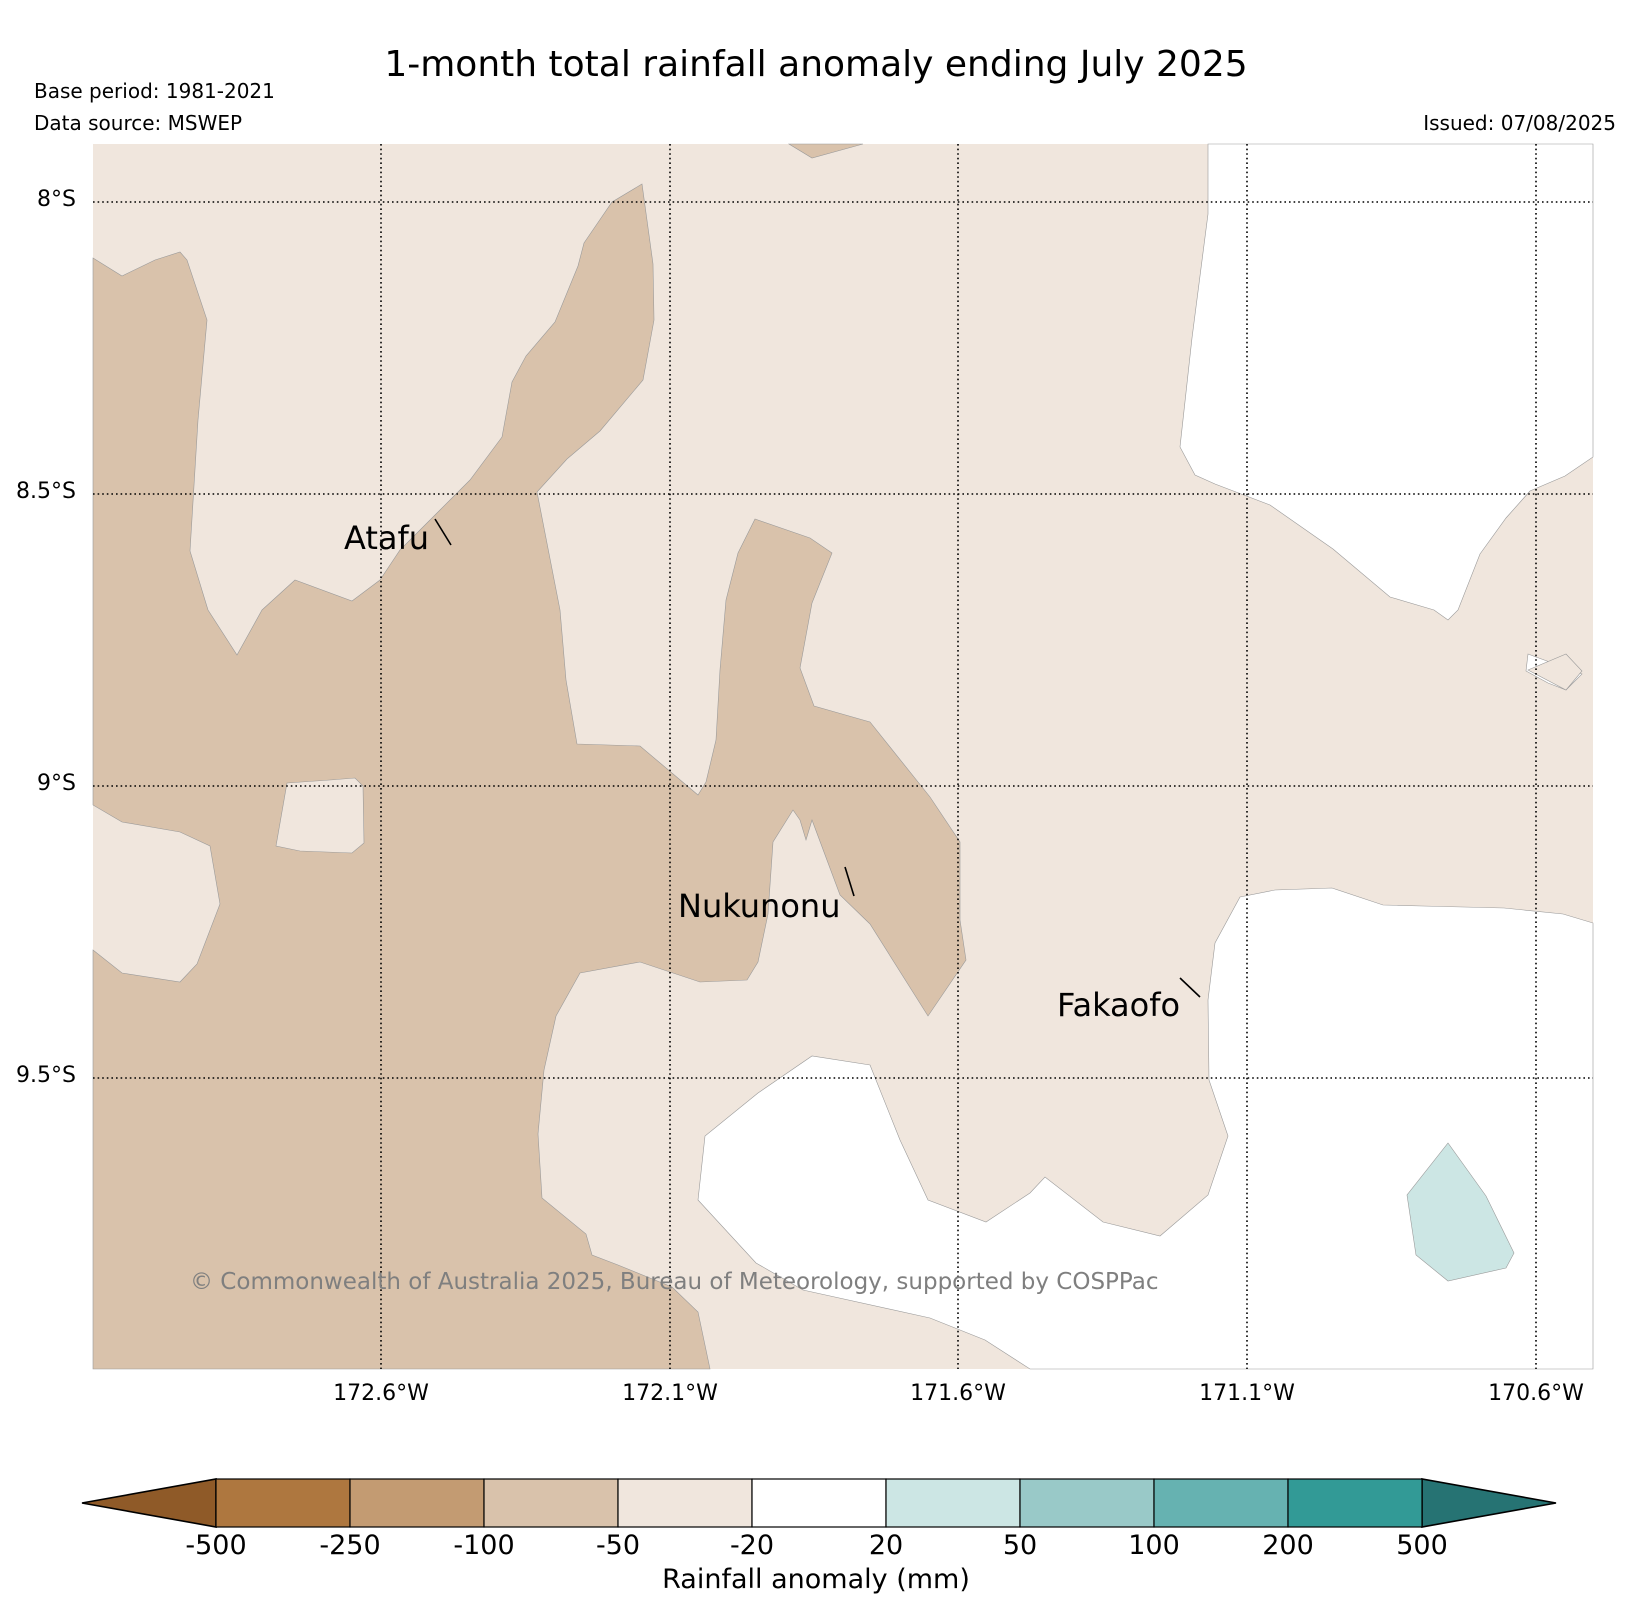 The height and width of the screenshot is (1609, 1632). Describe the element at coordinates (886, 1545) in the screenshot. I see `colorbar-tick-label: 20` at that location.